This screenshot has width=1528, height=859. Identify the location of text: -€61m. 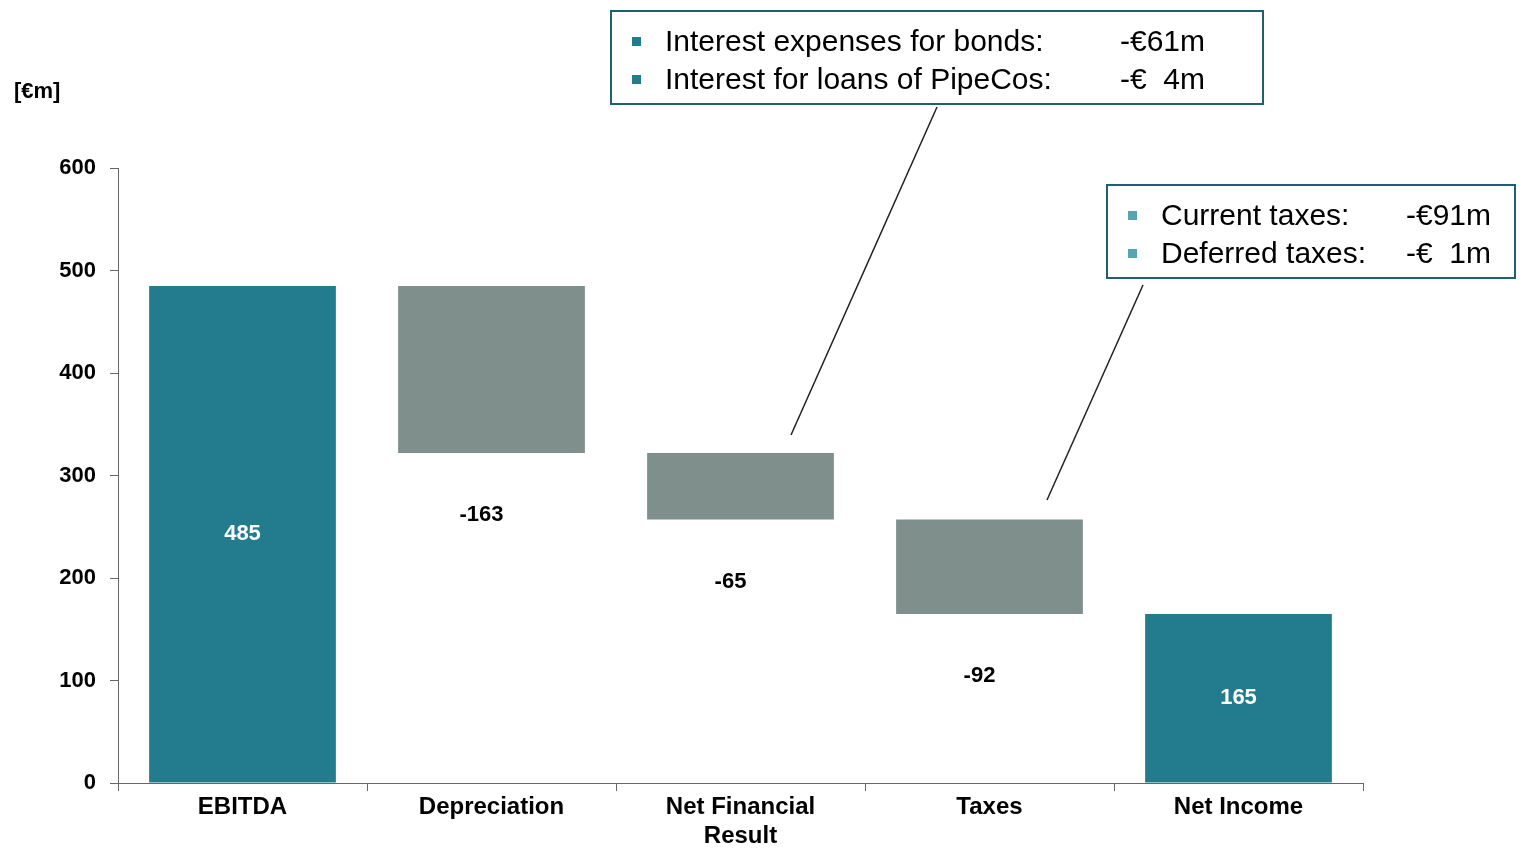
(1163, 41).